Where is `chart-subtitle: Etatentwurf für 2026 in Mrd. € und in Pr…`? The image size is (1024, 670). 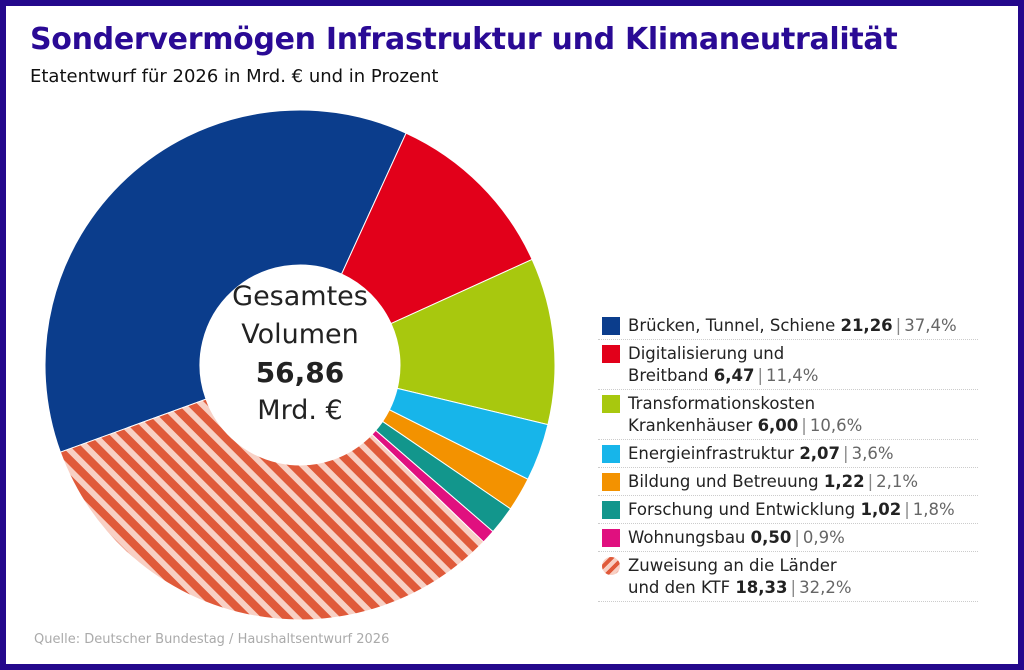
chart-subtitle: Etatentwurf für 2026 in Mrd. € und in Pr… is located at coordinates (234, 76).